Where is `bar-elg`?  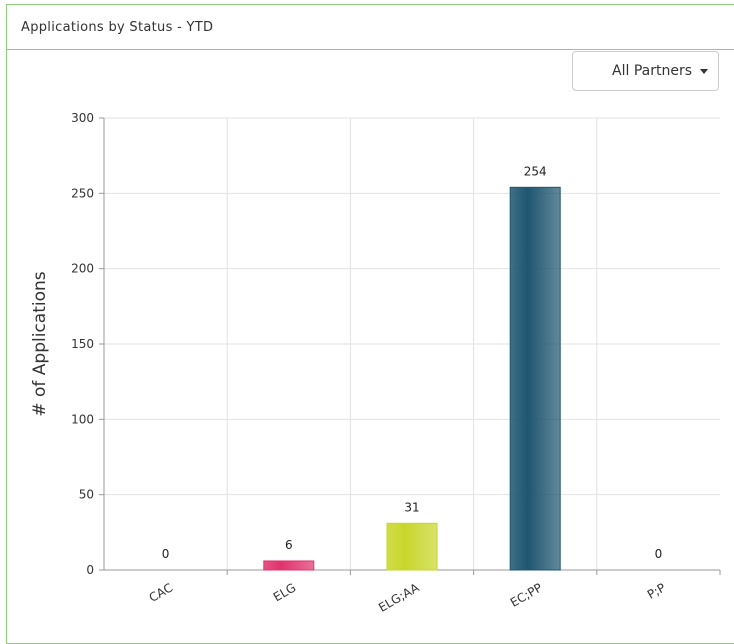
bar-elg is located at coordinates (289, 565).